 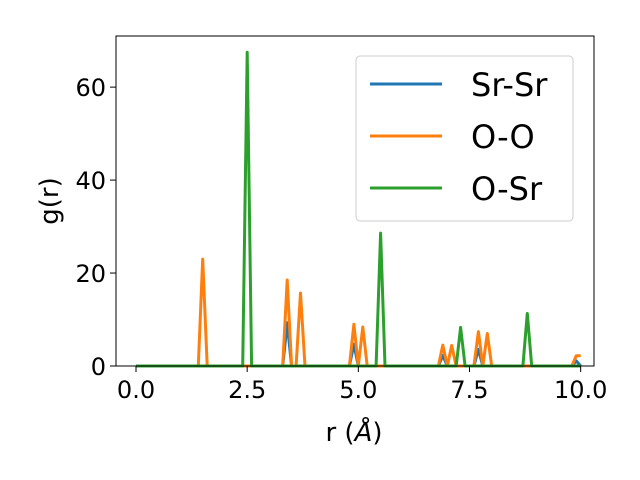 What do you see at coordinates (136, 390) in the screenshot?
I see `x-tick-label: 0.0` at bounding box center [136, 390].